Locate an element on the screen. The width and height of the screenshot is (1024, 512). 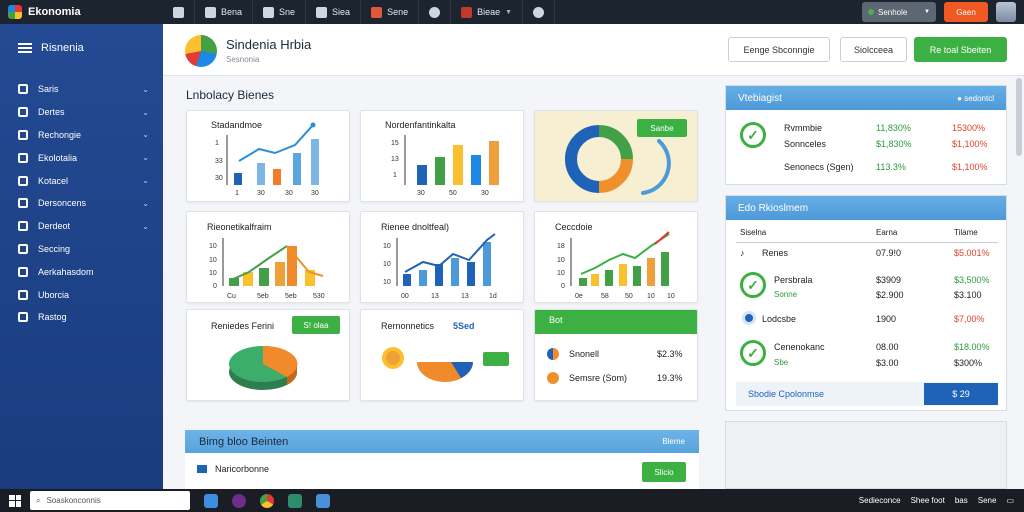
tab-3: Siea is located at coordinates (334, 12).